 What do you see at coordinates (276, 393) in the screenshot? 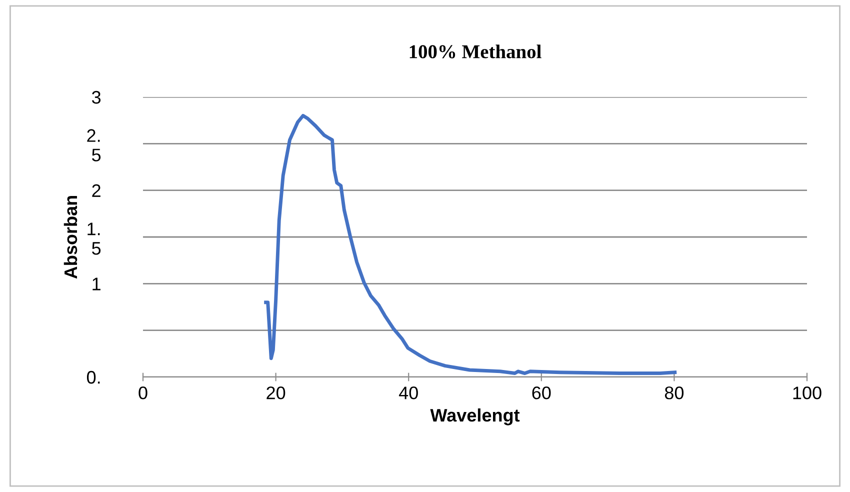
I see `x-tick-label: 20` at bounding box center [276, 393].